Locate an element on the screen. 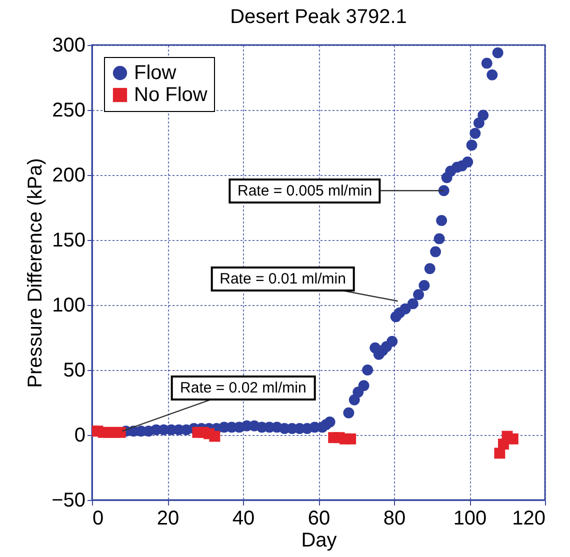 The height and width of the screenshot is (557, 570). y-tick-label: −50 is located at coordinates (69, 501).